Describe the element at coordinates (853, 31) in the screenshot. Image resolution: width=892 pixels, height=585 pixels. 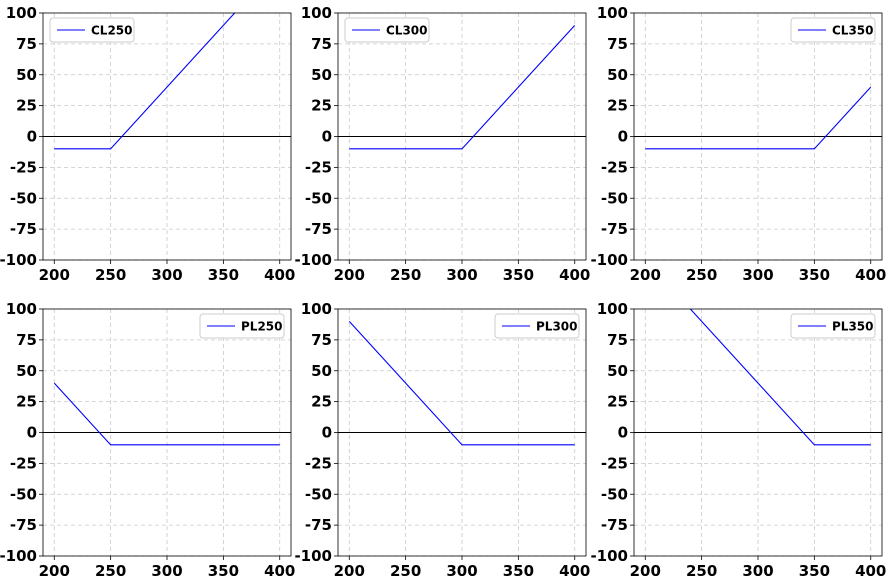
I see `legend-label: CL350` at that location.